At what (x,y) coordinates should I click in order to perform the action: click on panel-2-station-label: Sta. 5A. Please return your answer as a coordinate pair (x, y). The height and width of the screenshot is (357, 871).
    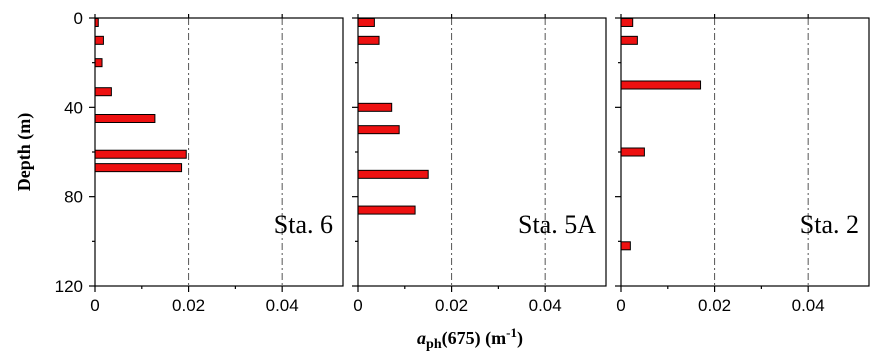
    Looking at the image, I should click on (557, 224).